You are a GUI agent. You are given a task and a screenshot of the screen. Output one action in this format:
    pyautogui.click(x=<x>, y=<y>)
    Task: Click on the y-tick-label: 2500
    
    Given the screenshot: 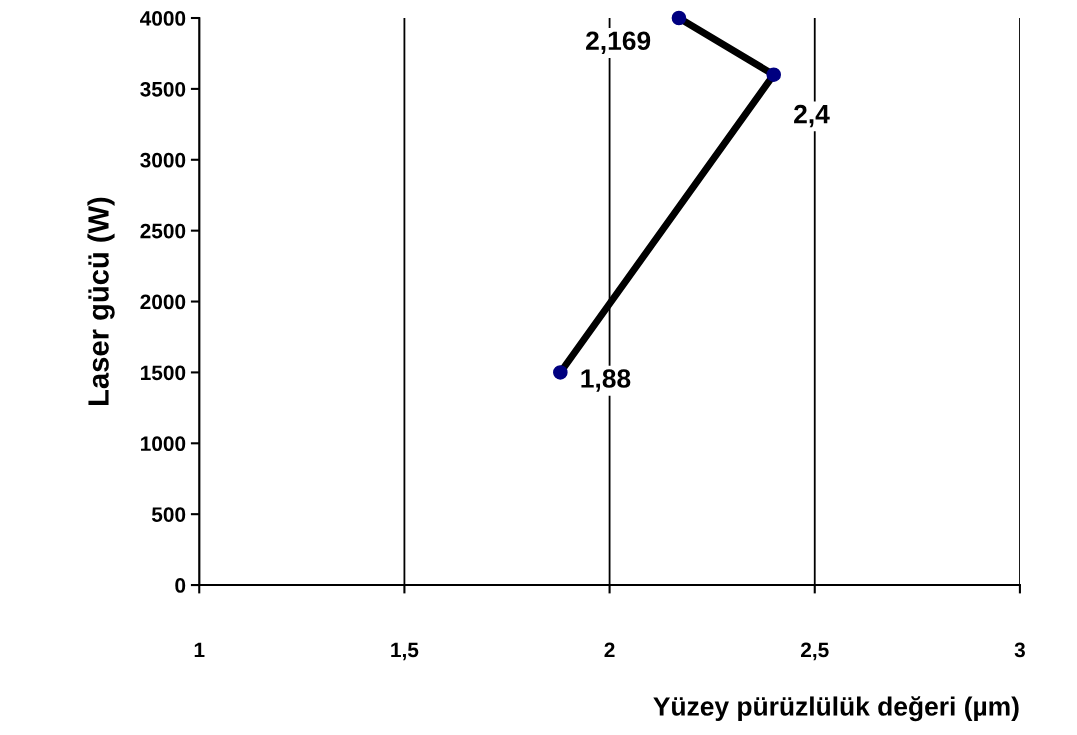 What is the action you would take?
    pyautogui.click(x=163, y=231)
    